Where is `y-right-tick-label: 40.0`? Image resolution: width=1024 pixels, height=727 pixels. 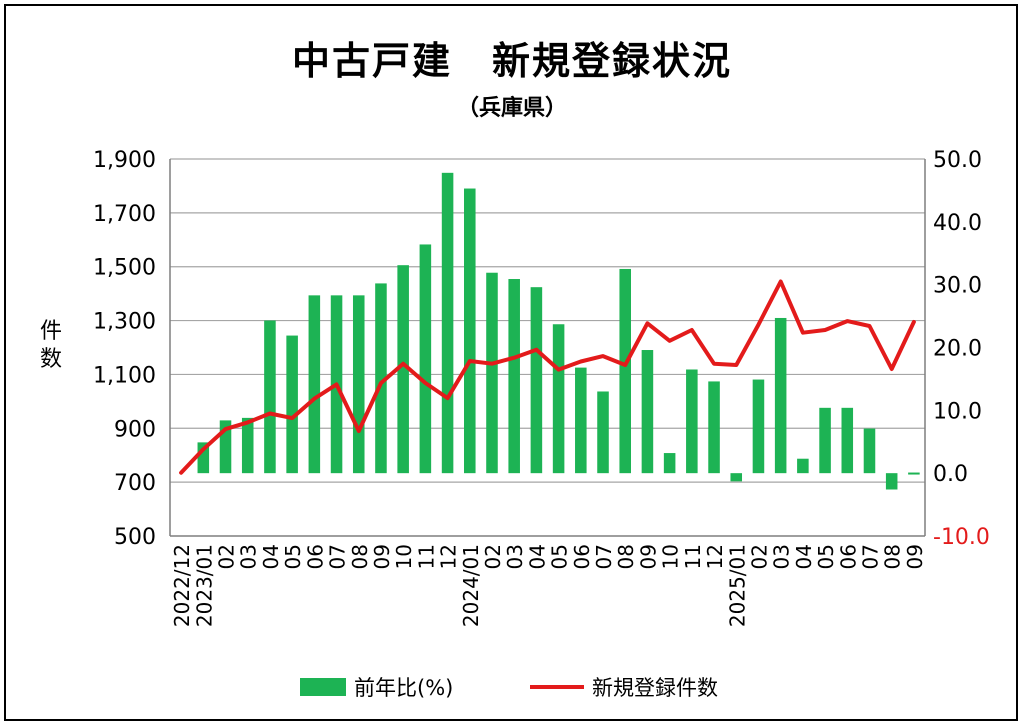
y-right-tick-label: 40.0 is located at coordinates (957, 223).